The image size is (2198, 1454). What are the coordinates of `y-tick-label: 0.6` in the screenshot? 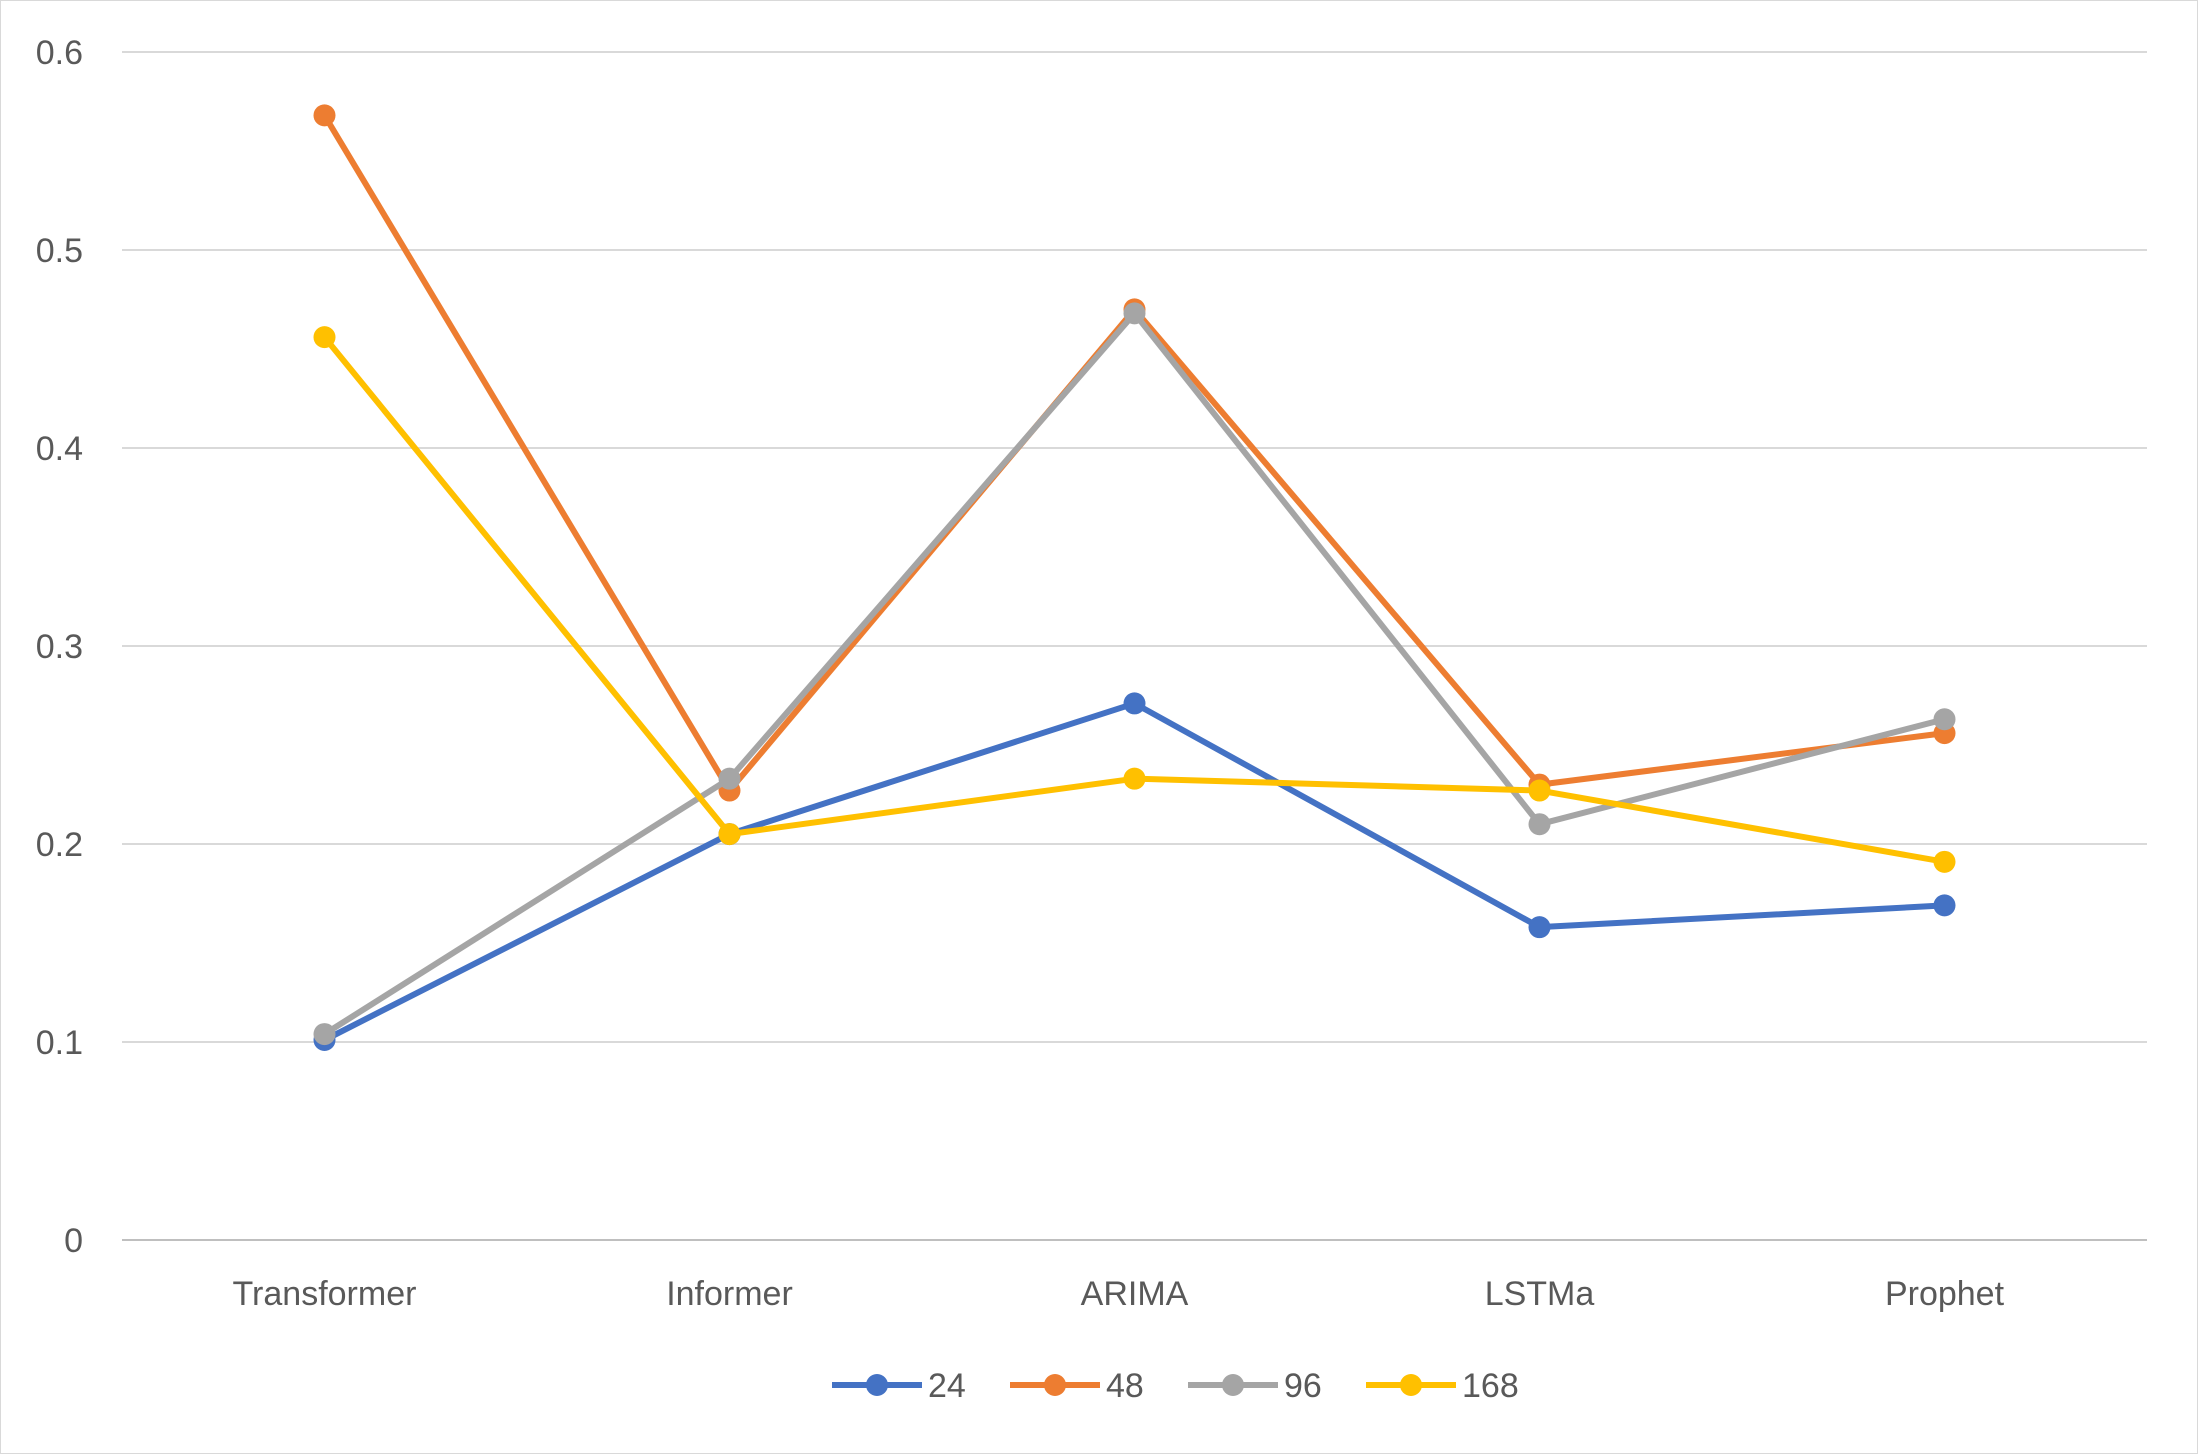 It's located at (59, 53).